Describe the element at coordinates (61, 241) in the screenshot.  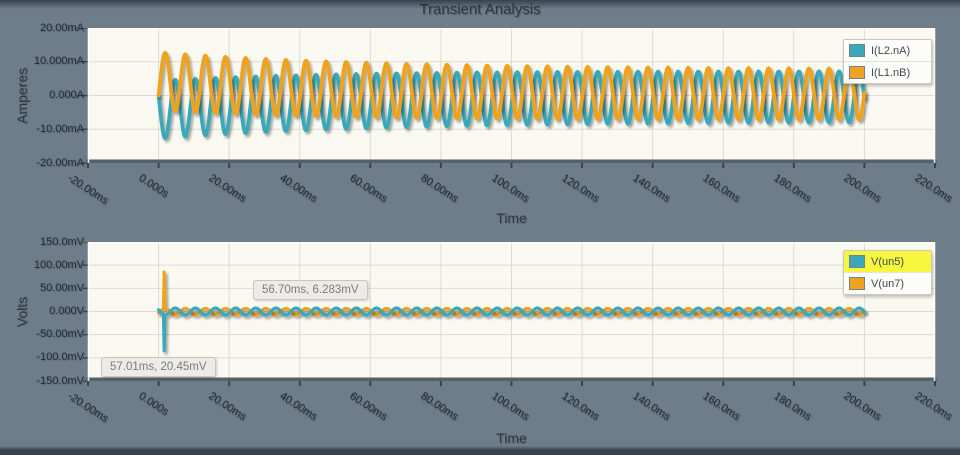
I see `y-tick-label: 150.0mV` at that location.